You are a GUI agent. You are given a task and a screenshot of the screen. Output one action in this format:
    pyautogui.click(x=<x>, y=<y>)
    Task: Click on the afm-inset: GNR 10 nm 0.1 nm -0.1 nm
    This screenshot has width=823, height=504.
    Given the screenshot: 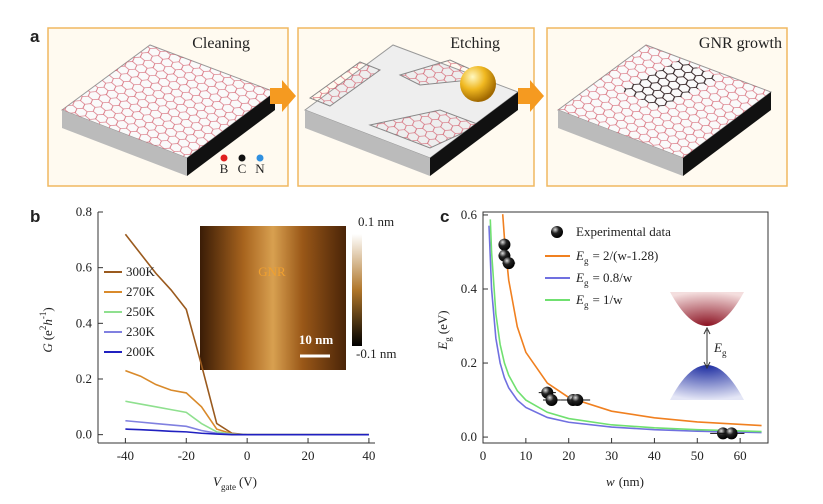 What is the action you would take?
    pyautogui.click(x=298, y=292)
    